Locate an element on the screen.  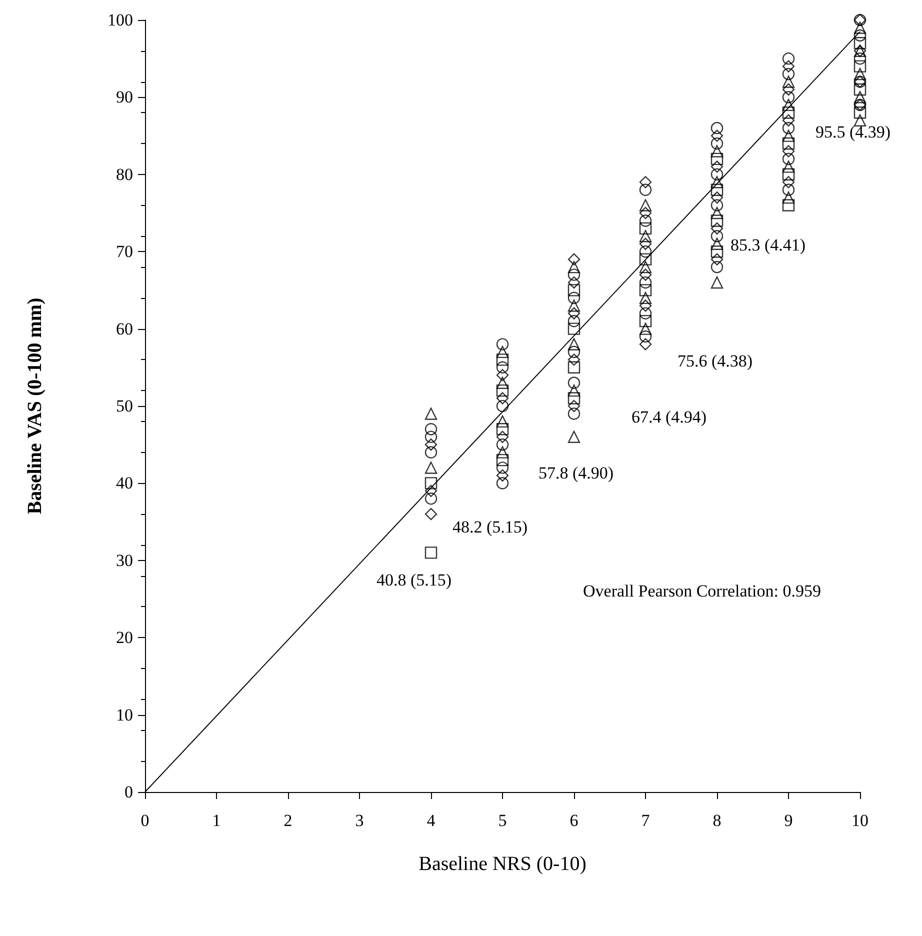
annotation: 95.5 (4.39) is located at coordinates (853, 132).